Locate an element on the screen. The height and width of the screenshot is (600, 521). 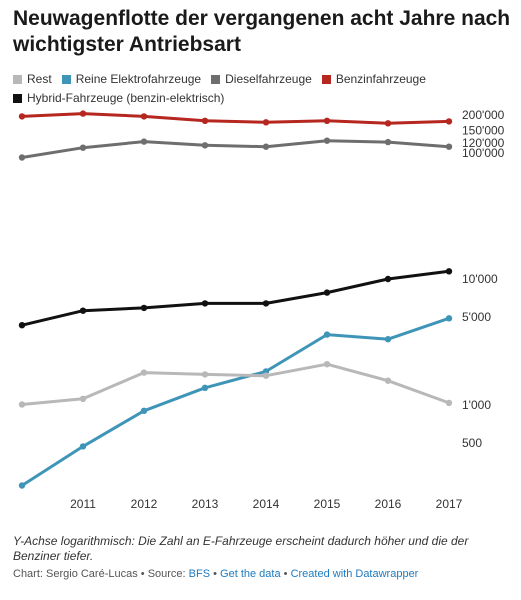
legend-item-rest: Rest is located at coordinates (32, 79).